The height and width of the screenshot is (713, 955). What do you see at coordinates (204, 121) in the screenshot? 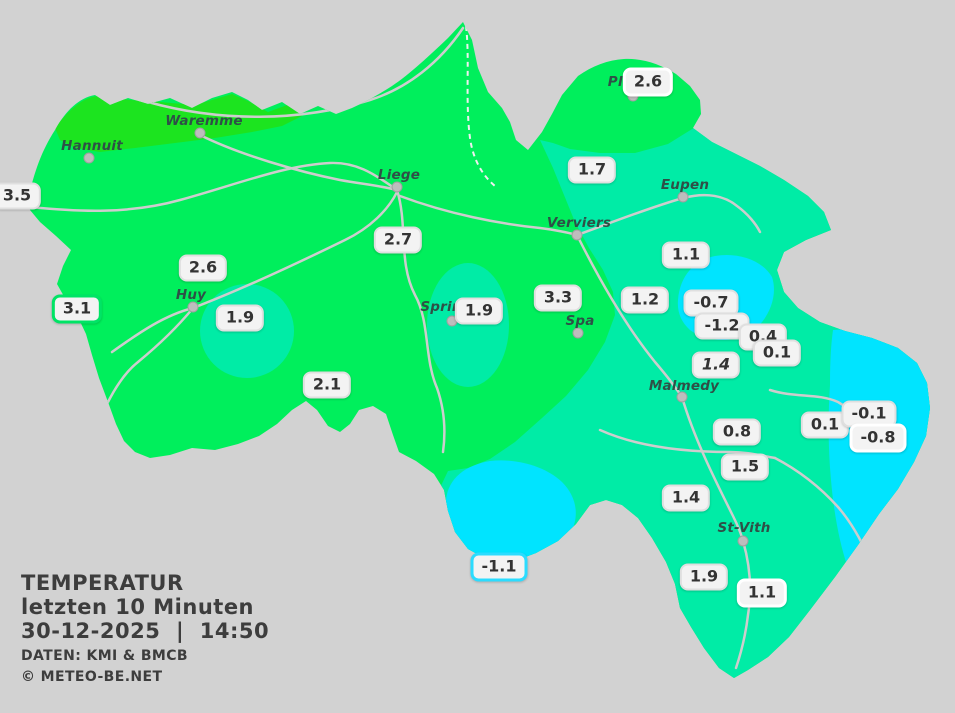
I see `town-label-waremme: Waremme` at bounding box center [204, 121].